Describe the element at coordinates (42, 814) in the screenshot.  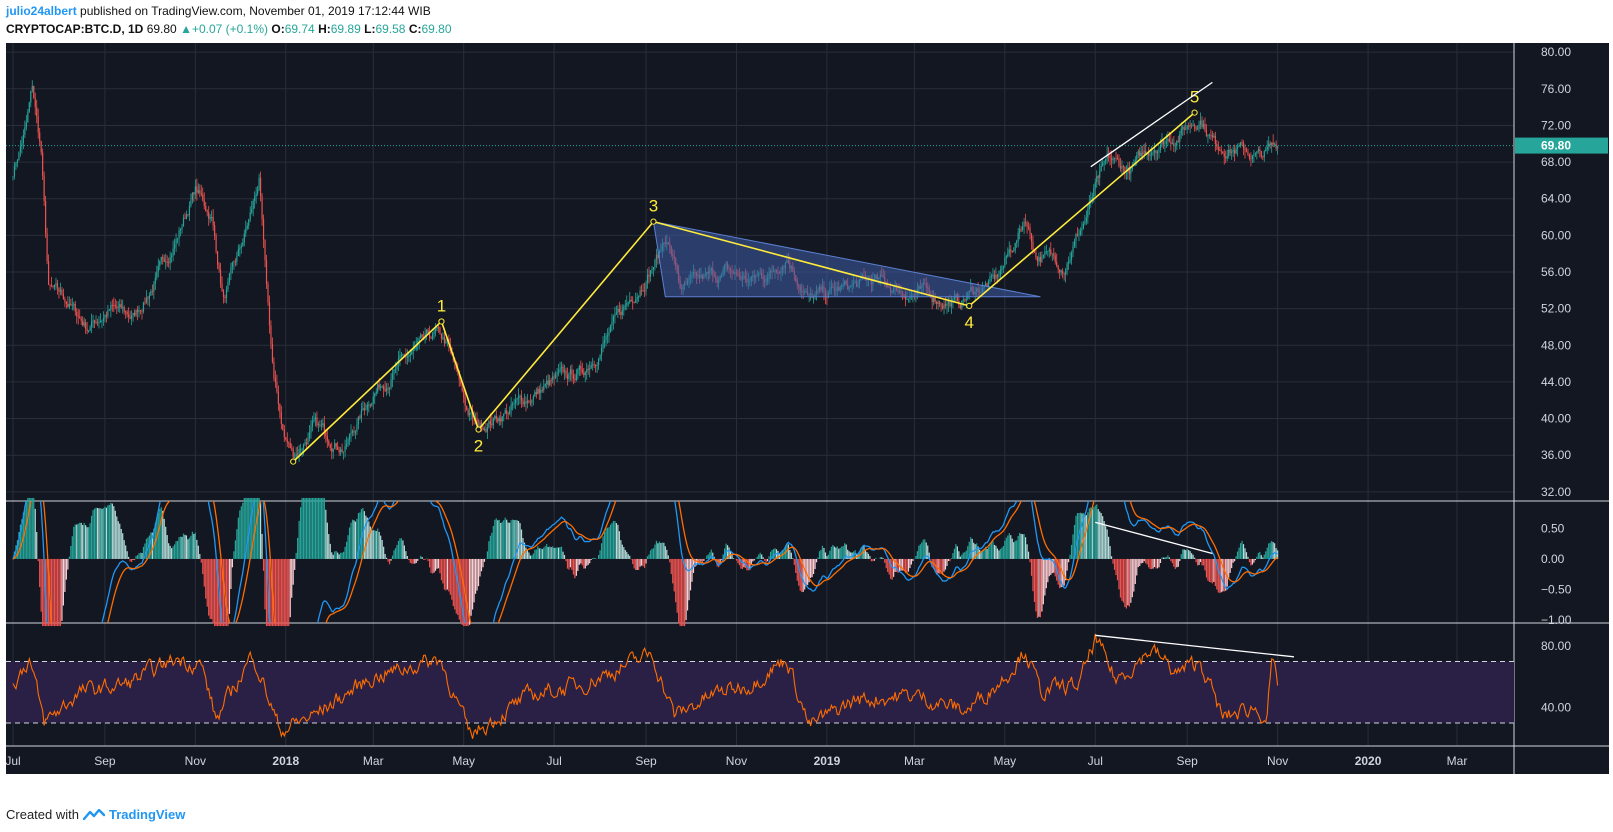
I see `created-with-text: Created with` at that location.